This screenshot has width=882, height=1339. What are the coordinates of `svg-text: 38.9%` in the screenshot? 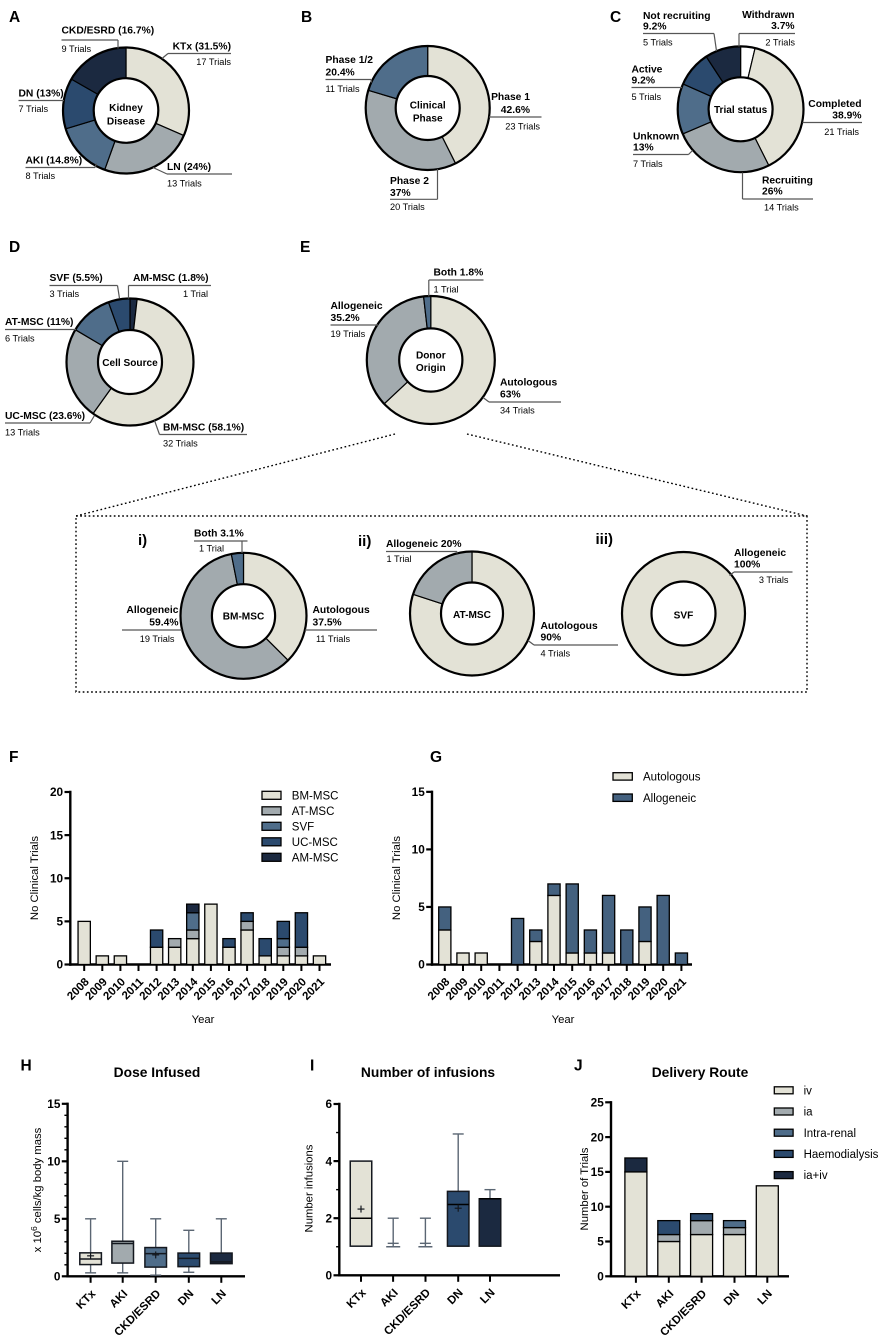 It's located at (846, 116).